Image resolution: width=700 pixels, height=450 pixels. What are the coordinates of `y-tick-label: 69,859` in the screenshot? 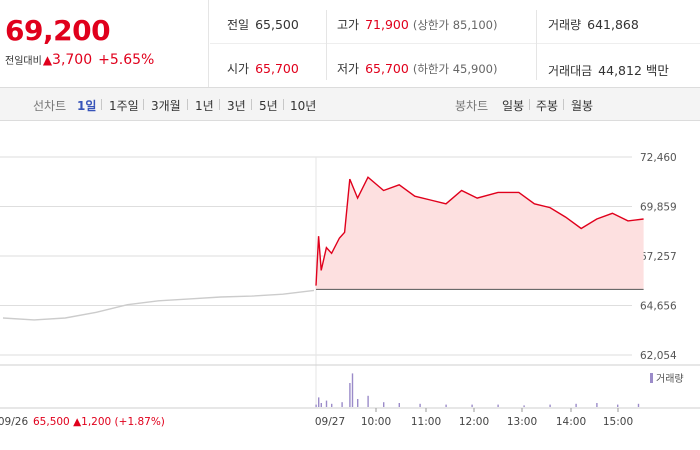 It's located at (658, 208).